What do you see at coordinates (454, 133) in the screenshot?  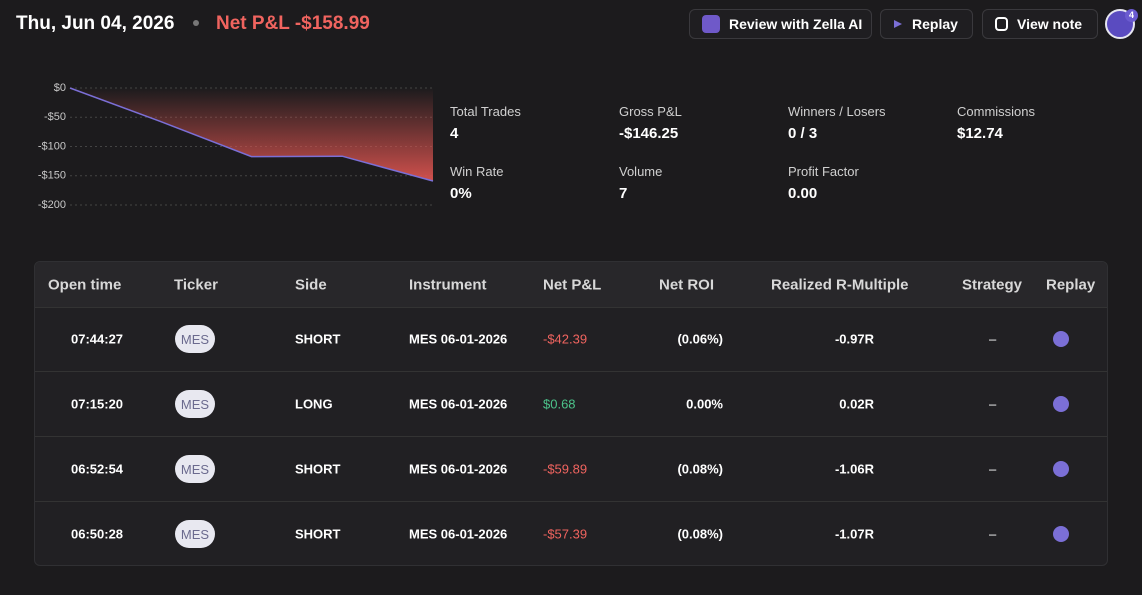 I see `stat-value: 4` at bounding box center [454, 133].